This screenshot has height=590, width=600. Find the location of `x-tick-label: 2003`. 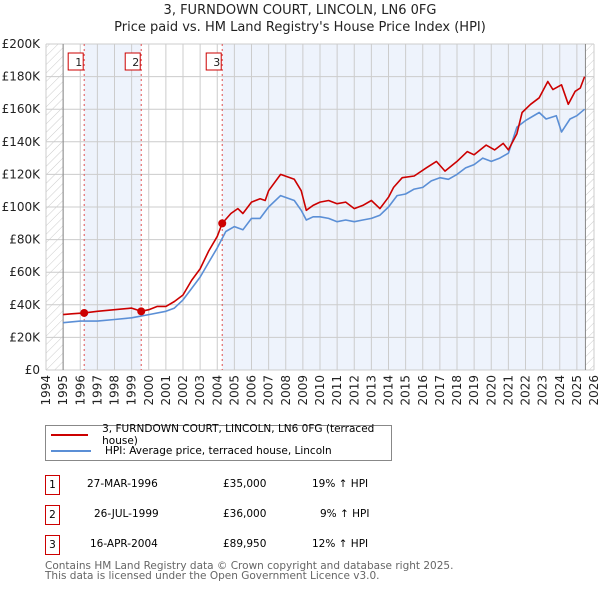

x-tick-label: 2003 is located at coordinates (200, 390).